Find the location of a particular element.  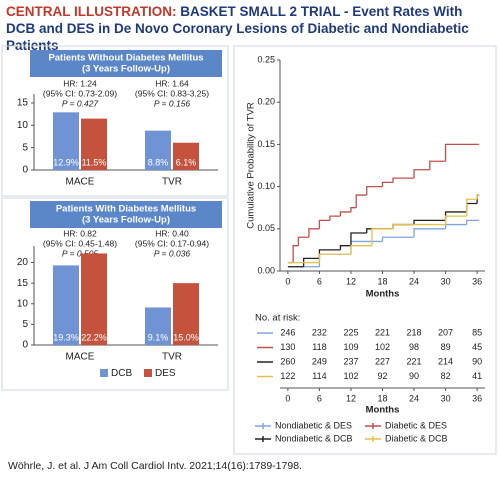

value-label: 22.2% is located at coordinates (94, 337).